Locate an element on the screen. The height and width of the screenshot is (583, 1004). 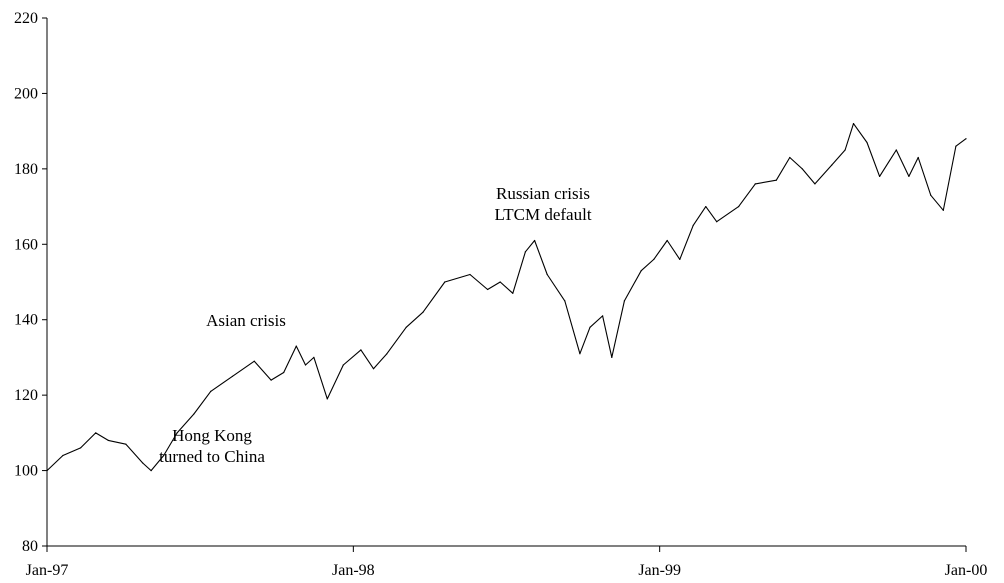
annotation-line: Russian crisis is located at coordinates (543, 193).